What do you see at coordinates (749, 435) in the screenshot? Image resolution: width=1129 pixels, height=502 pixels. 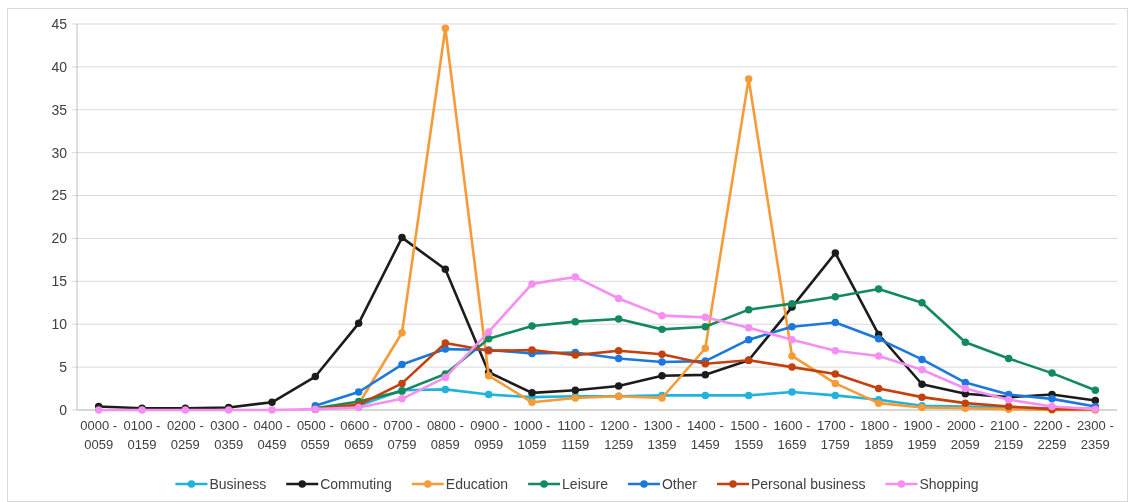 I see `x-tick-label: 1500 - 1559` at bounding box center [749, 435].